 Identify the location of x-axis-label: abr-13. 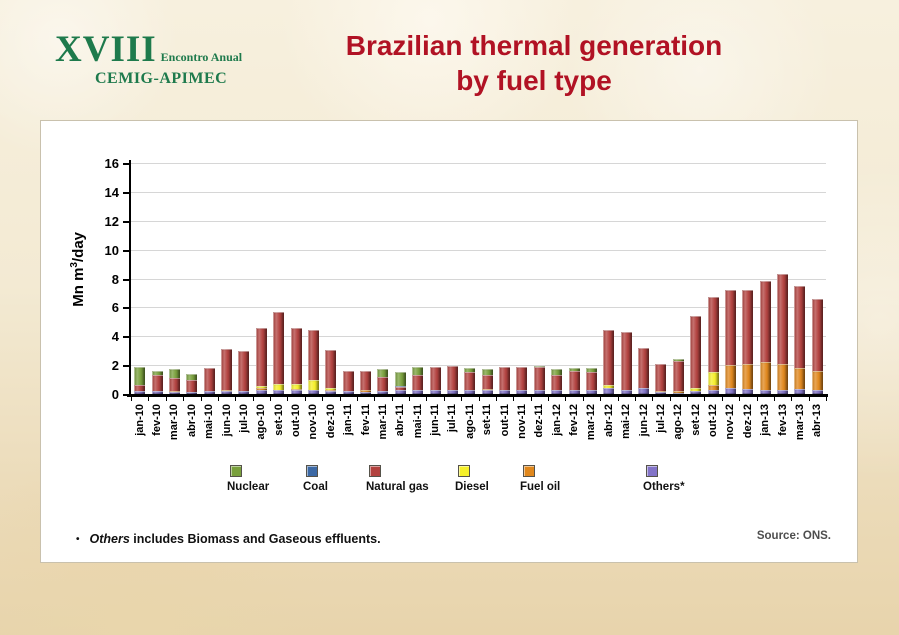
(817, 421).